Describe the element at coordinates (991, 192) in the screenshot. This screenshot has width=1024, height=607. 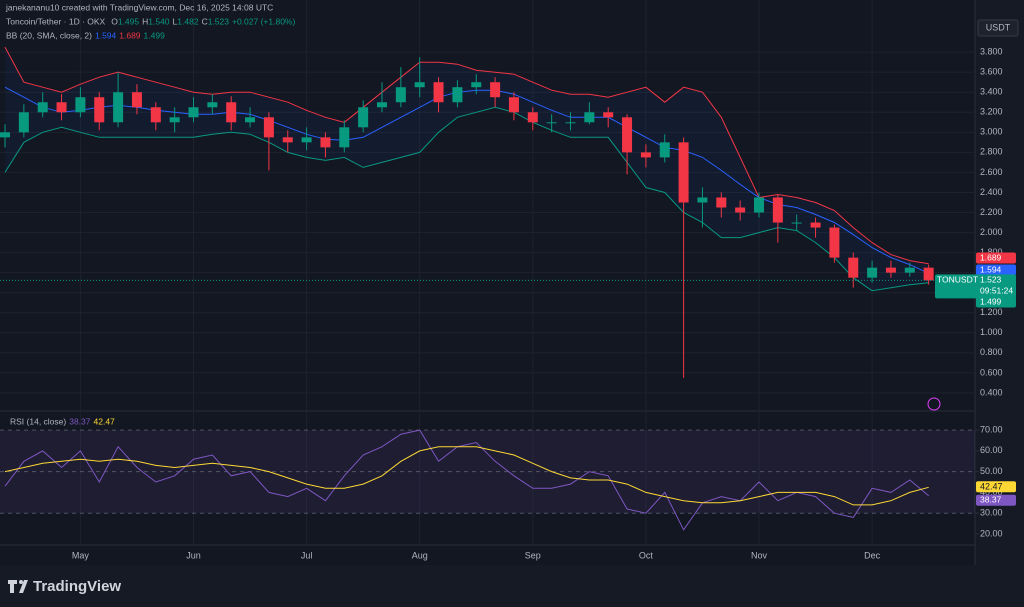
I see `y-tick-label: 2.400` at that location.